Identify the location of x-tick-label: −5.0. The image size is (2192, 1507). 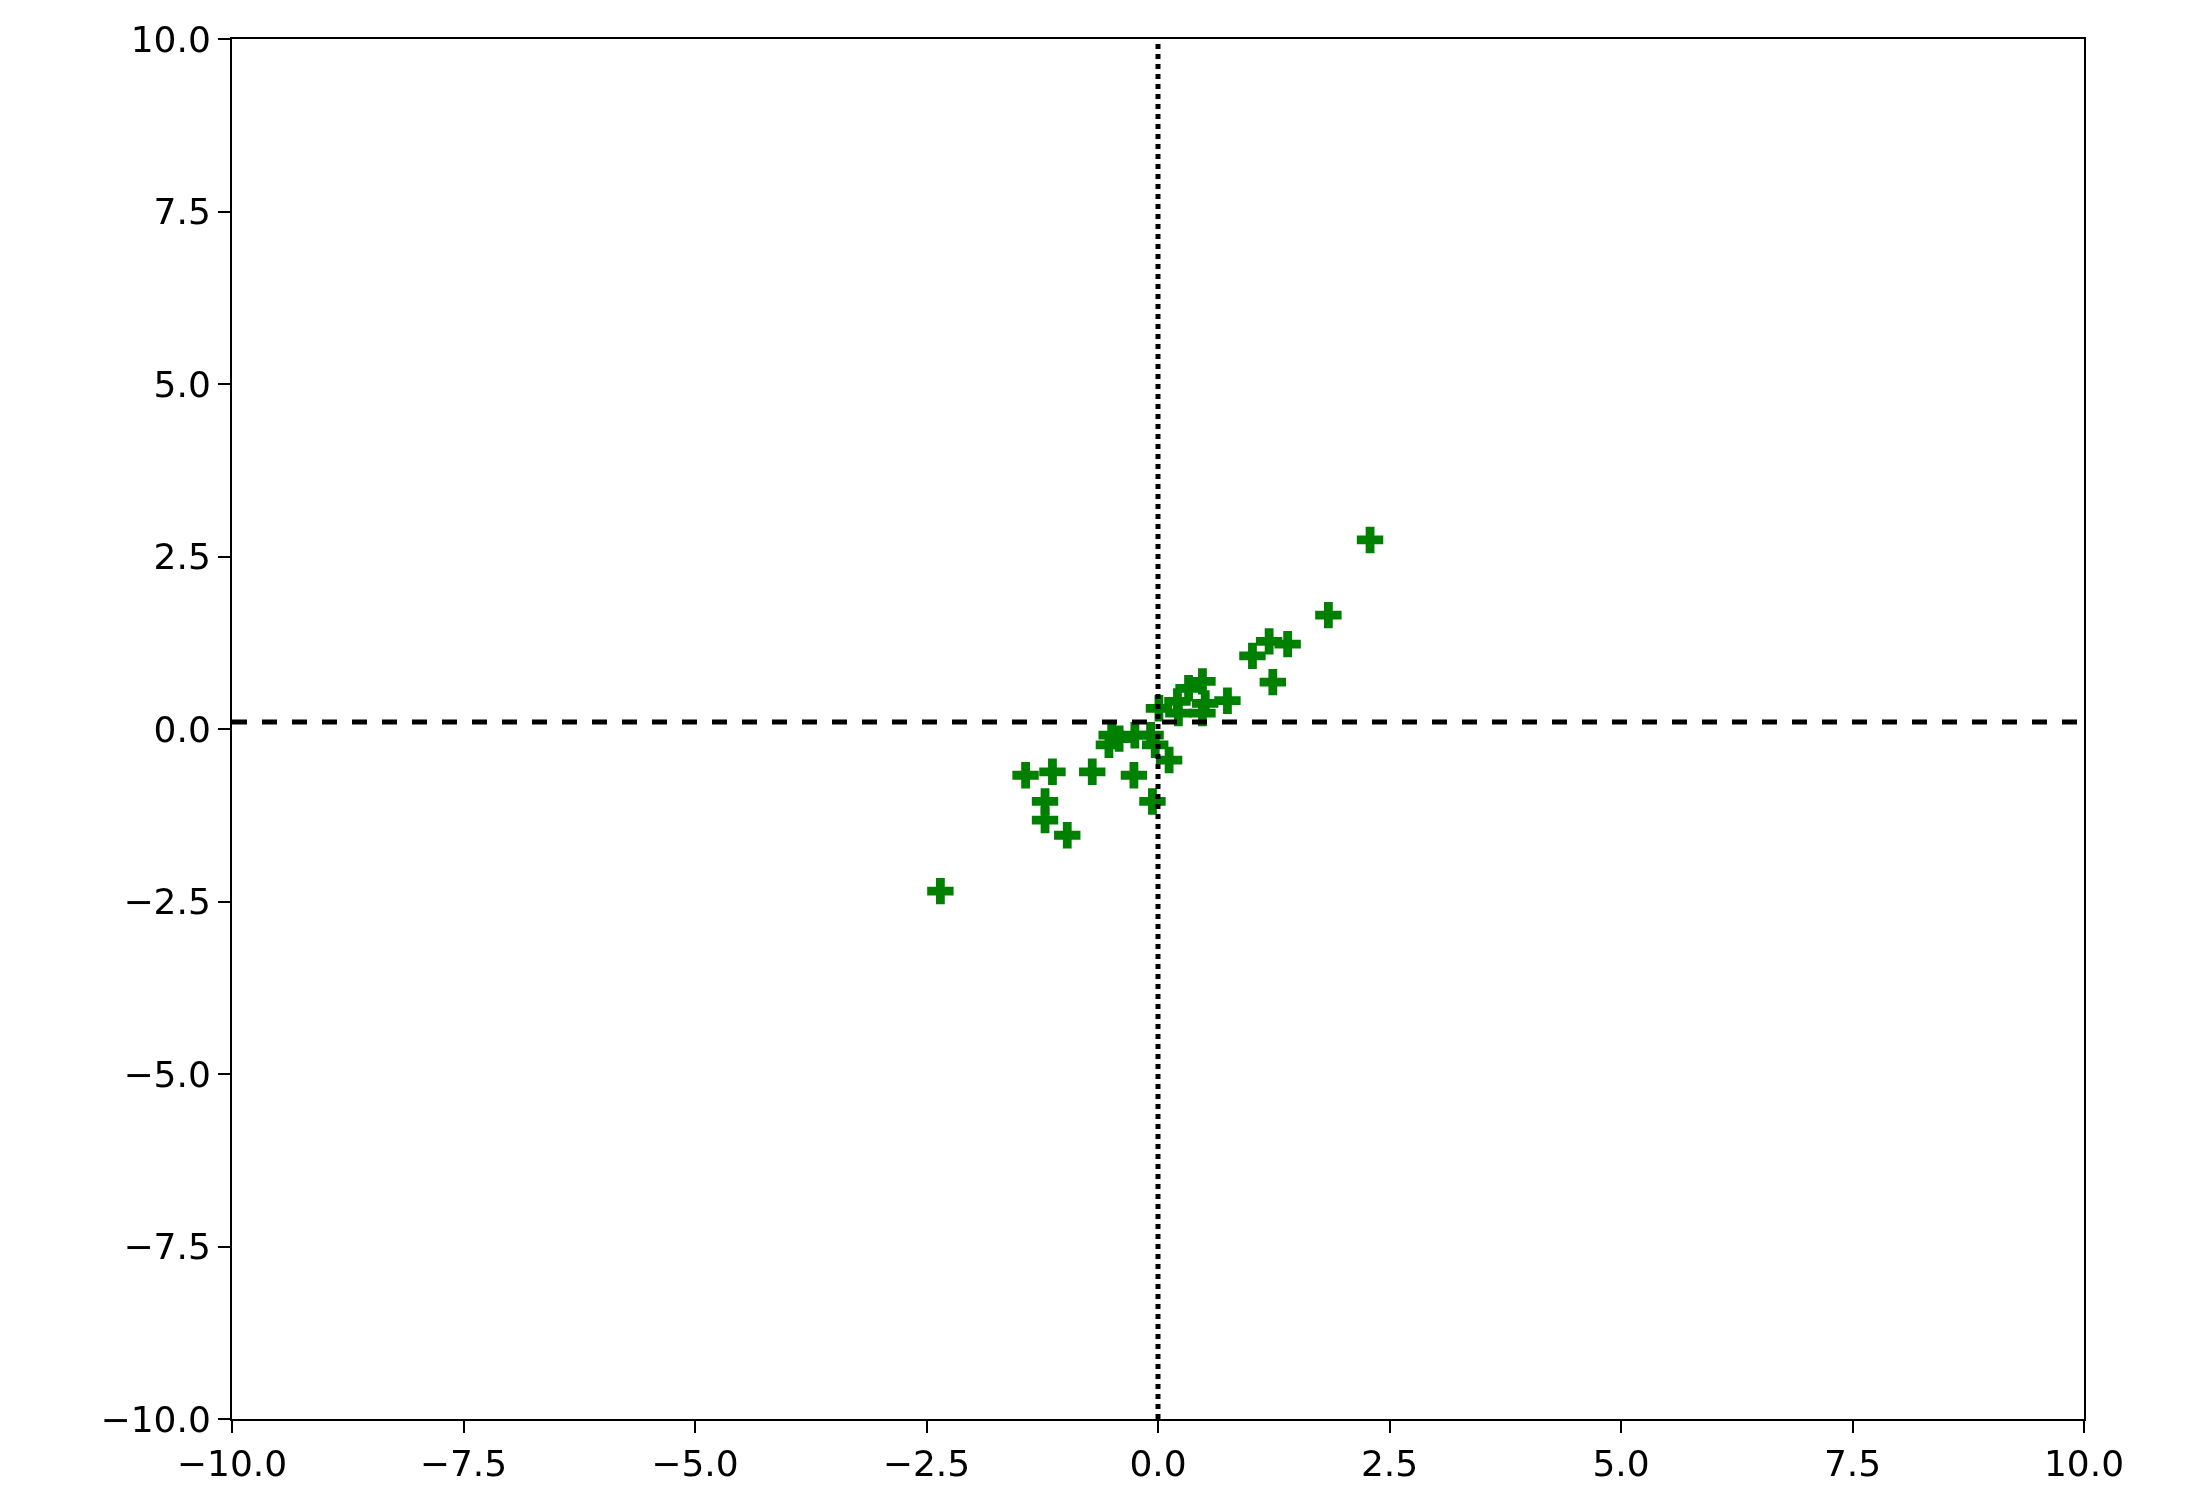
(695, 1464).